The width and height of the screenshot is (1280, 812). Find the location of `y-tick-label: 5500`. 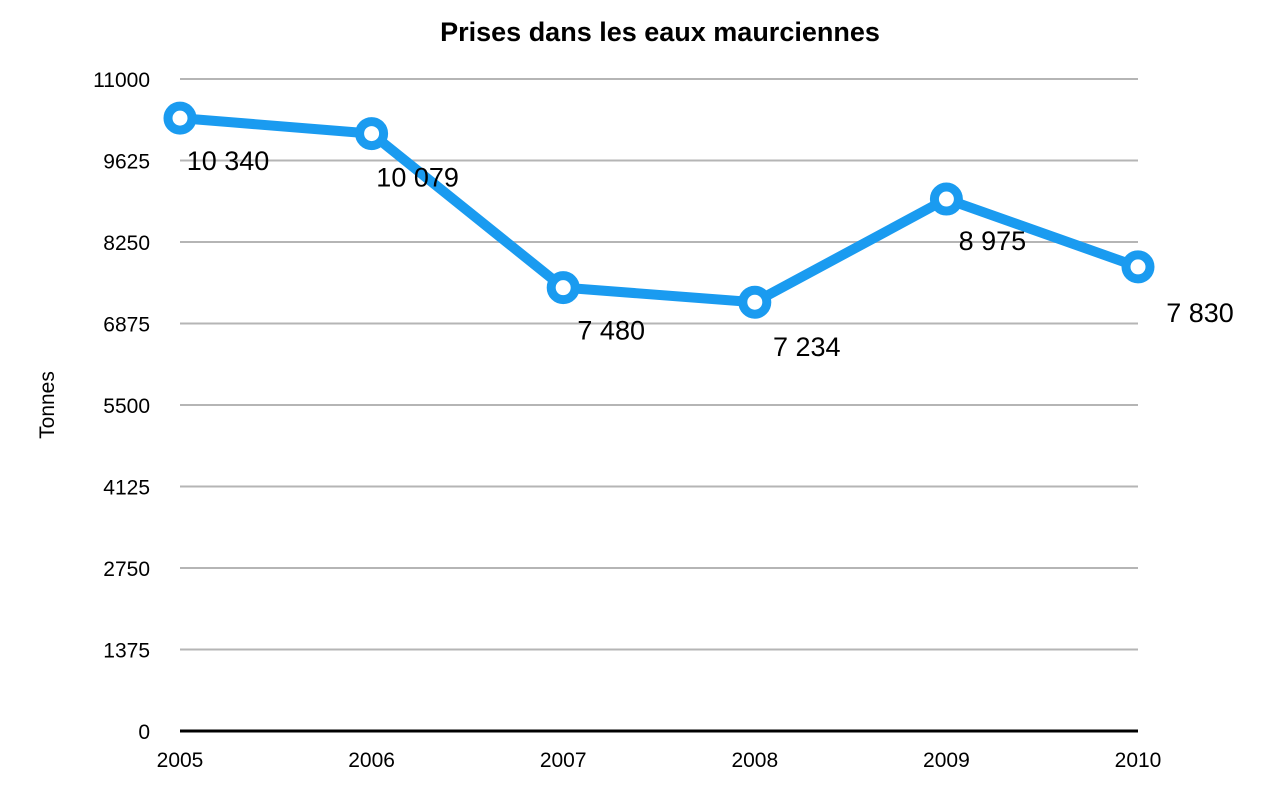

y-tick-label: 5500 is located at coordinates (126, 406).